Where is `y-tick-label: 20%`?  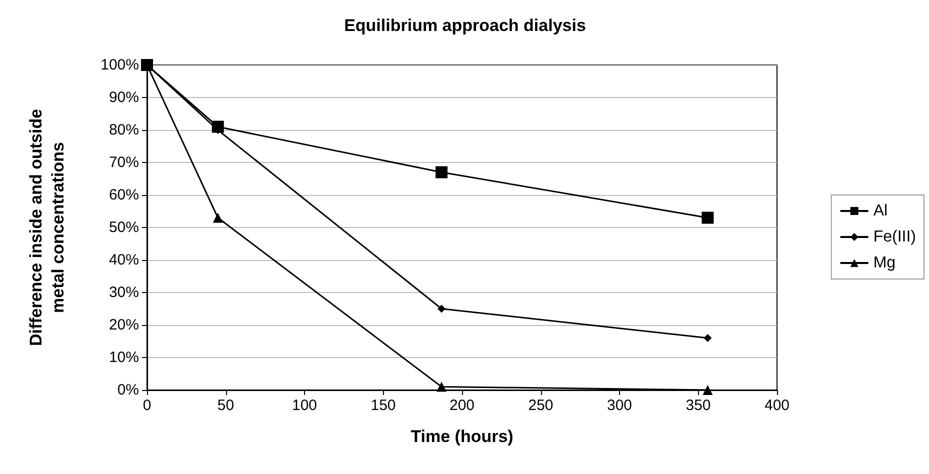 y-tick-label: 20% is located at coordinates (123, 325).